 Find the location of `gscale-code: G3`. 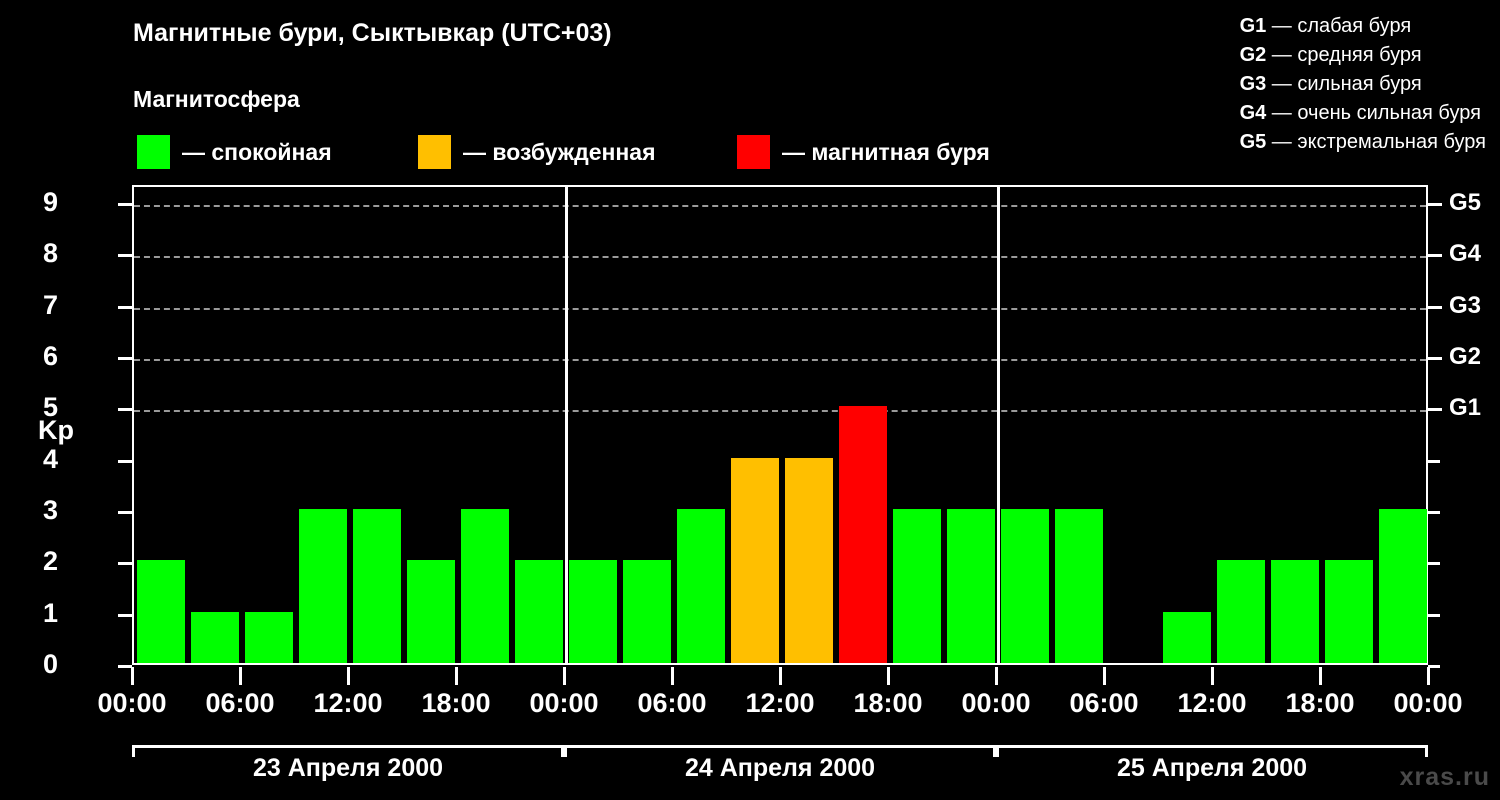

gscale-code: G3 is located at coordinates (1253, 84).